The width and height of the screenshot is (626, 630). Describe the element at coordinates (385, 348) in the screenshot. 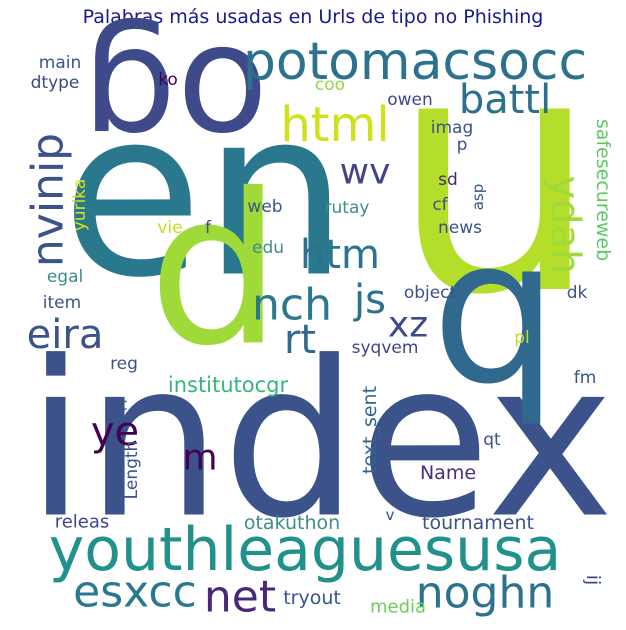

I see `word: syqvem` at that location.